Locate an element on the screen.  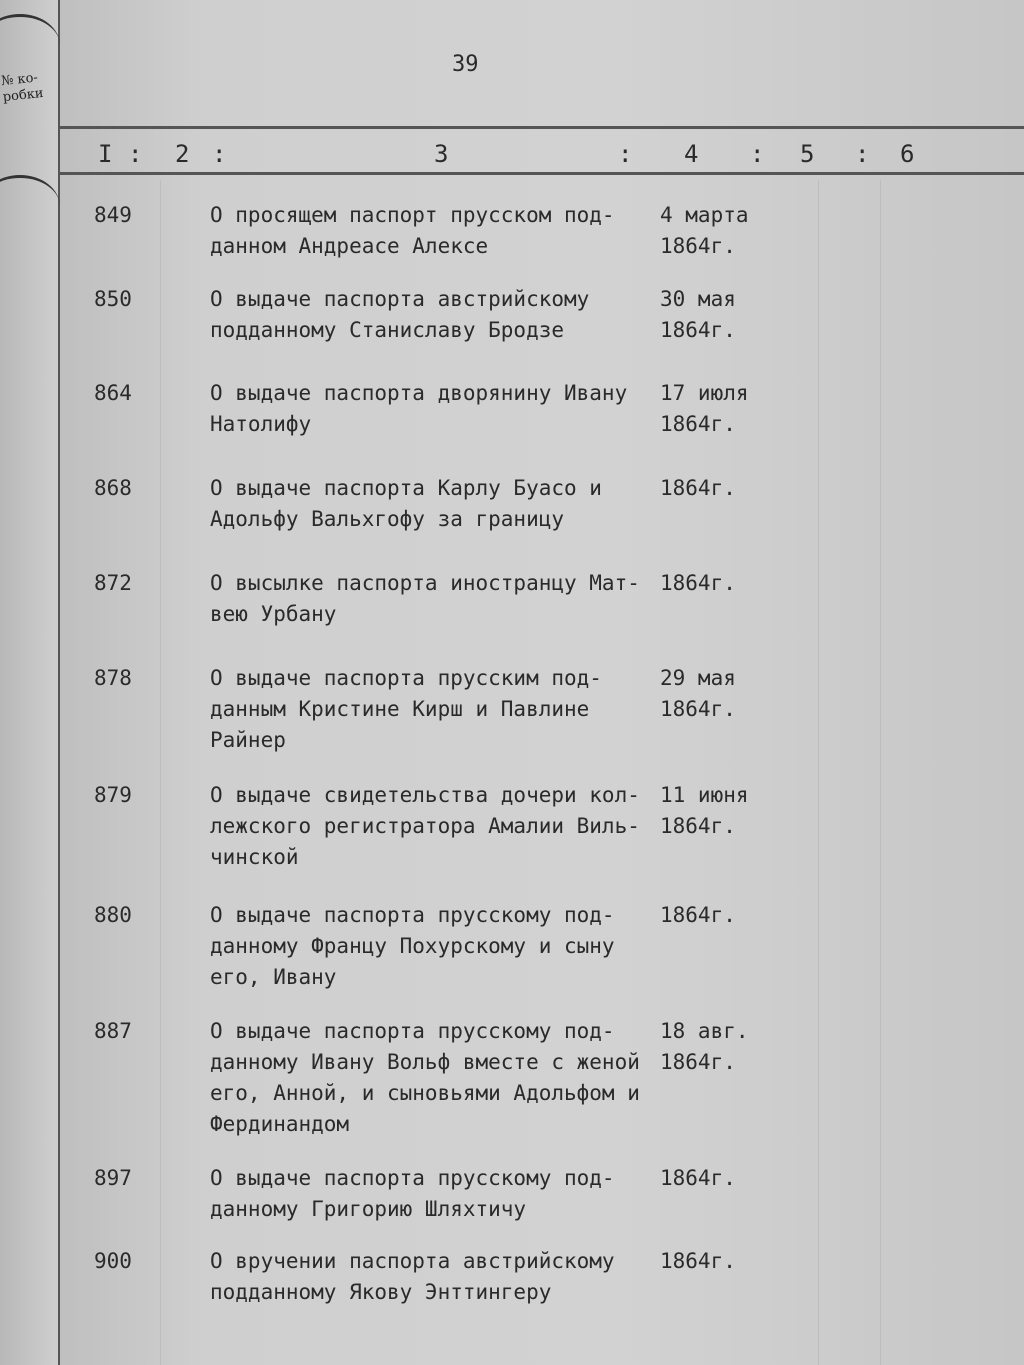
entry-number: 900 is located at coordinates (113, 1261).